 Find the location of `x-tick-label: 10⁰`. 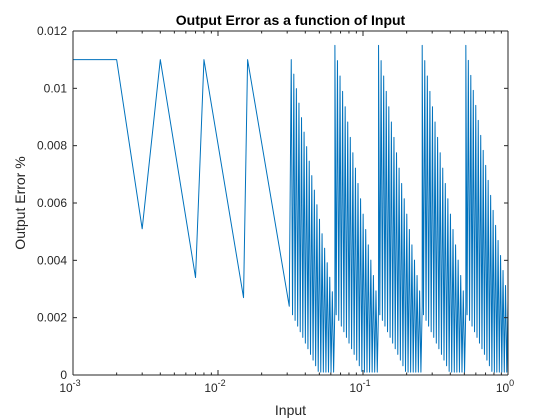

x-tick-label: 10⁰ is located at coordinates (505, 386).